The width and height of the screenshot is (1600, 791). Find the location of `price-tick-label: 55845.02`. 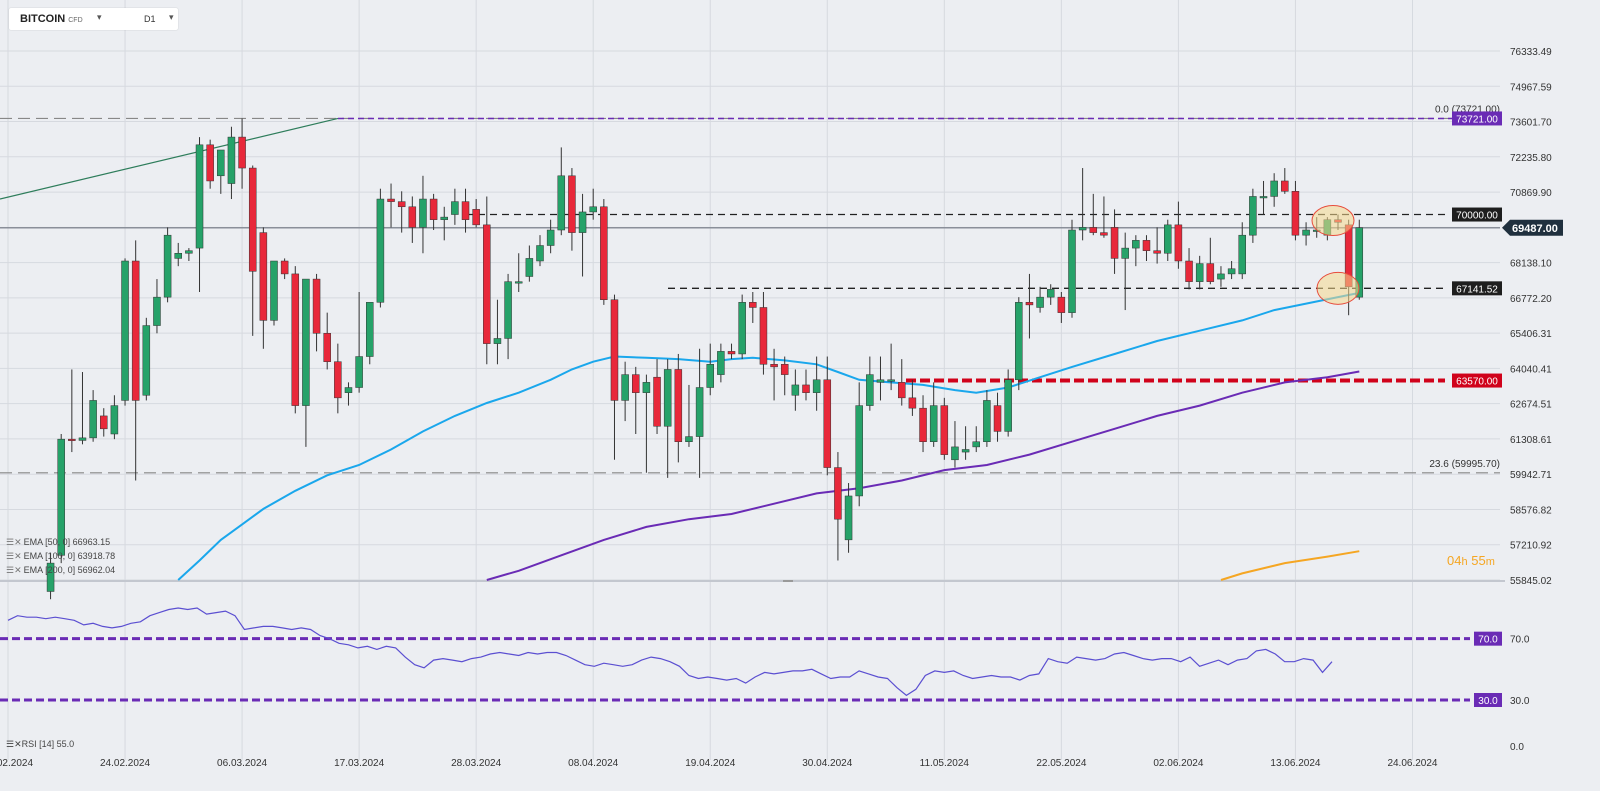

price-tick-label: 55845.02 is located at coordinates (1531, 581).